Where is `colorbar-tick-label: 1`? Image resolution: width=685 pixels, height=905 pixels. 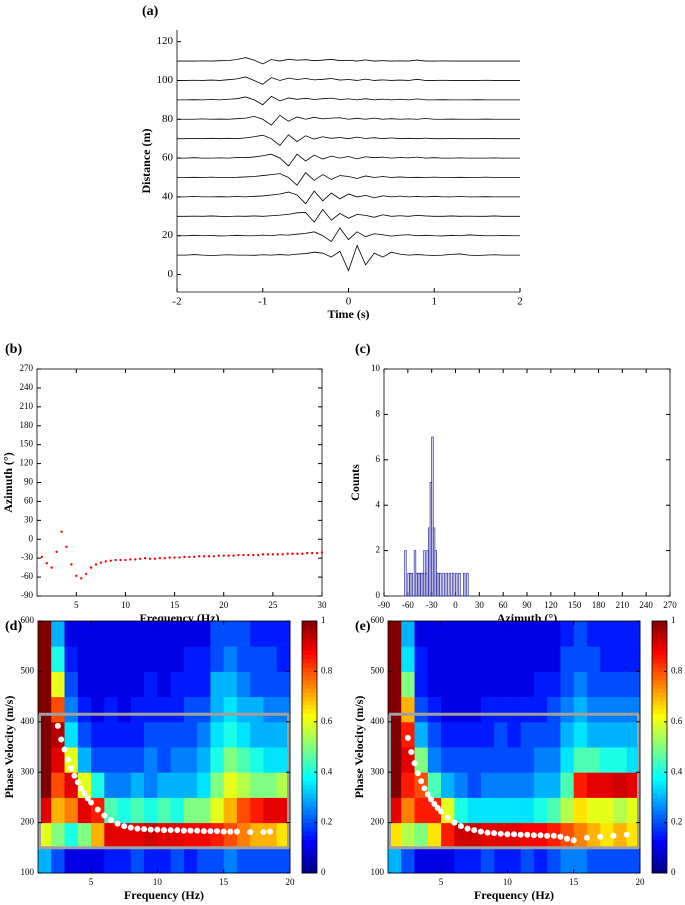 colorbar-tick-label: 1 is located at coordinates (323, 620).